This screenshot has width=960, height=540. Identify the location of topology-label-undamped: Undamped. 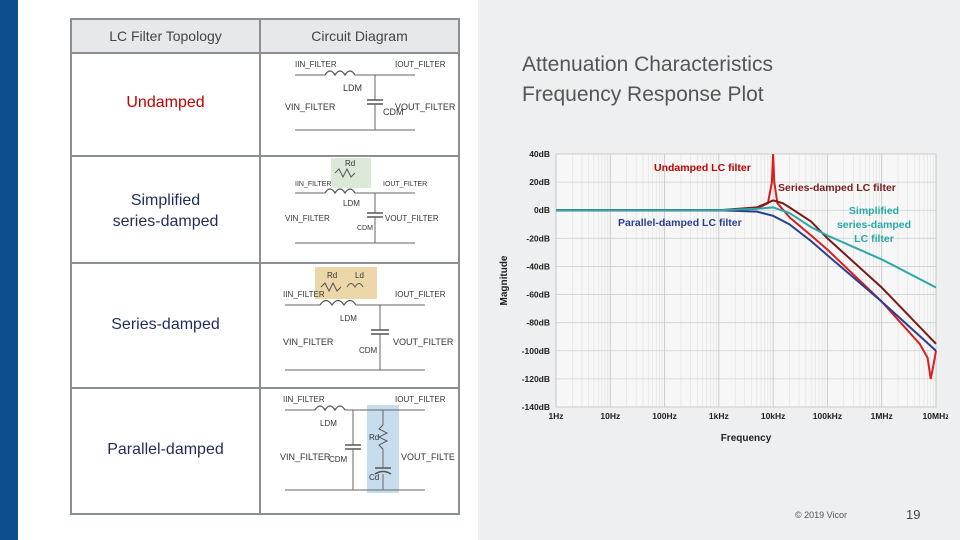
(165, 102).